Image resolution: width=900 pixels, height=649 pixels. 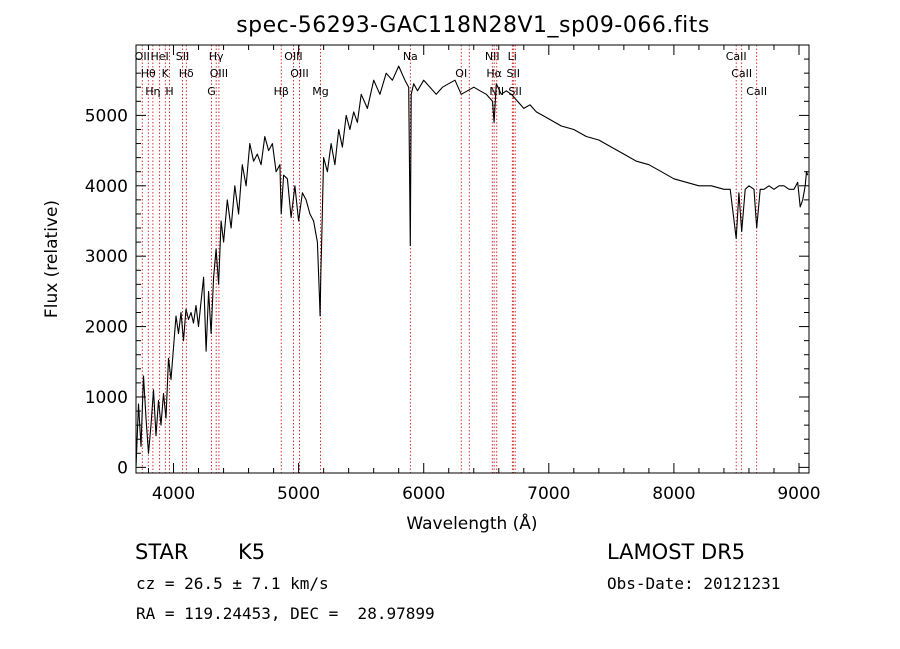 I want to click on line-marker-label: Hα, so click(x=494, y=73).